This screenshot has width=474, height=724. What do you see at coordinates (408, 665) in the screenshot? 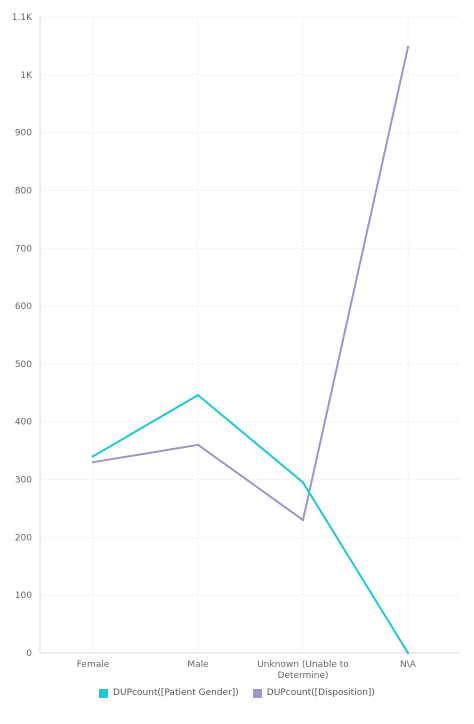
I see `x-tick-label-3: N\A` at bounding box center [408, 665].